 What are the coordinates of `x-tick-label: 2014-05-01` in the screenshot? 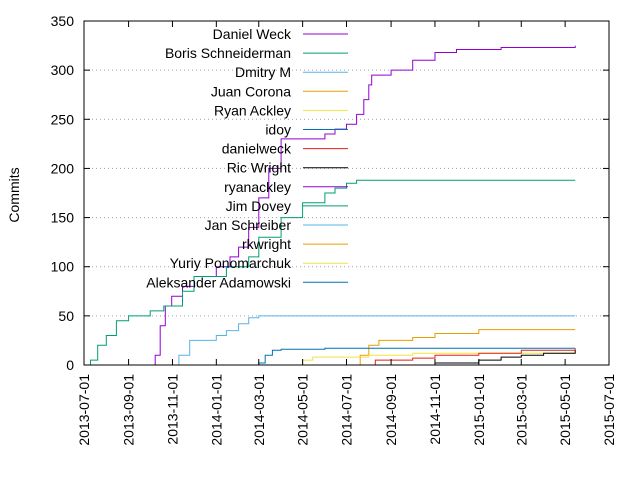 It's located at (303, 410).